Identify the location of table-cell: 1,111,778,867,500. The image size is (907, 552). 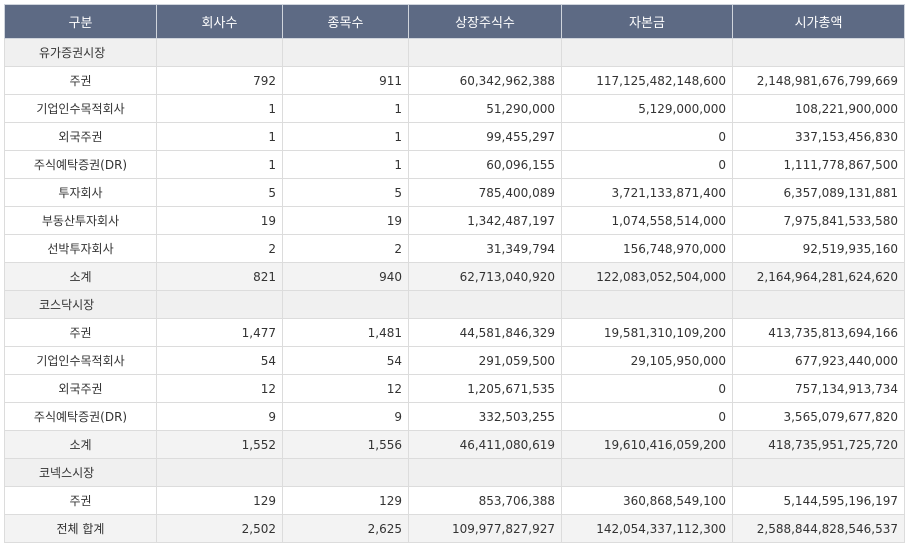
(818, 164).